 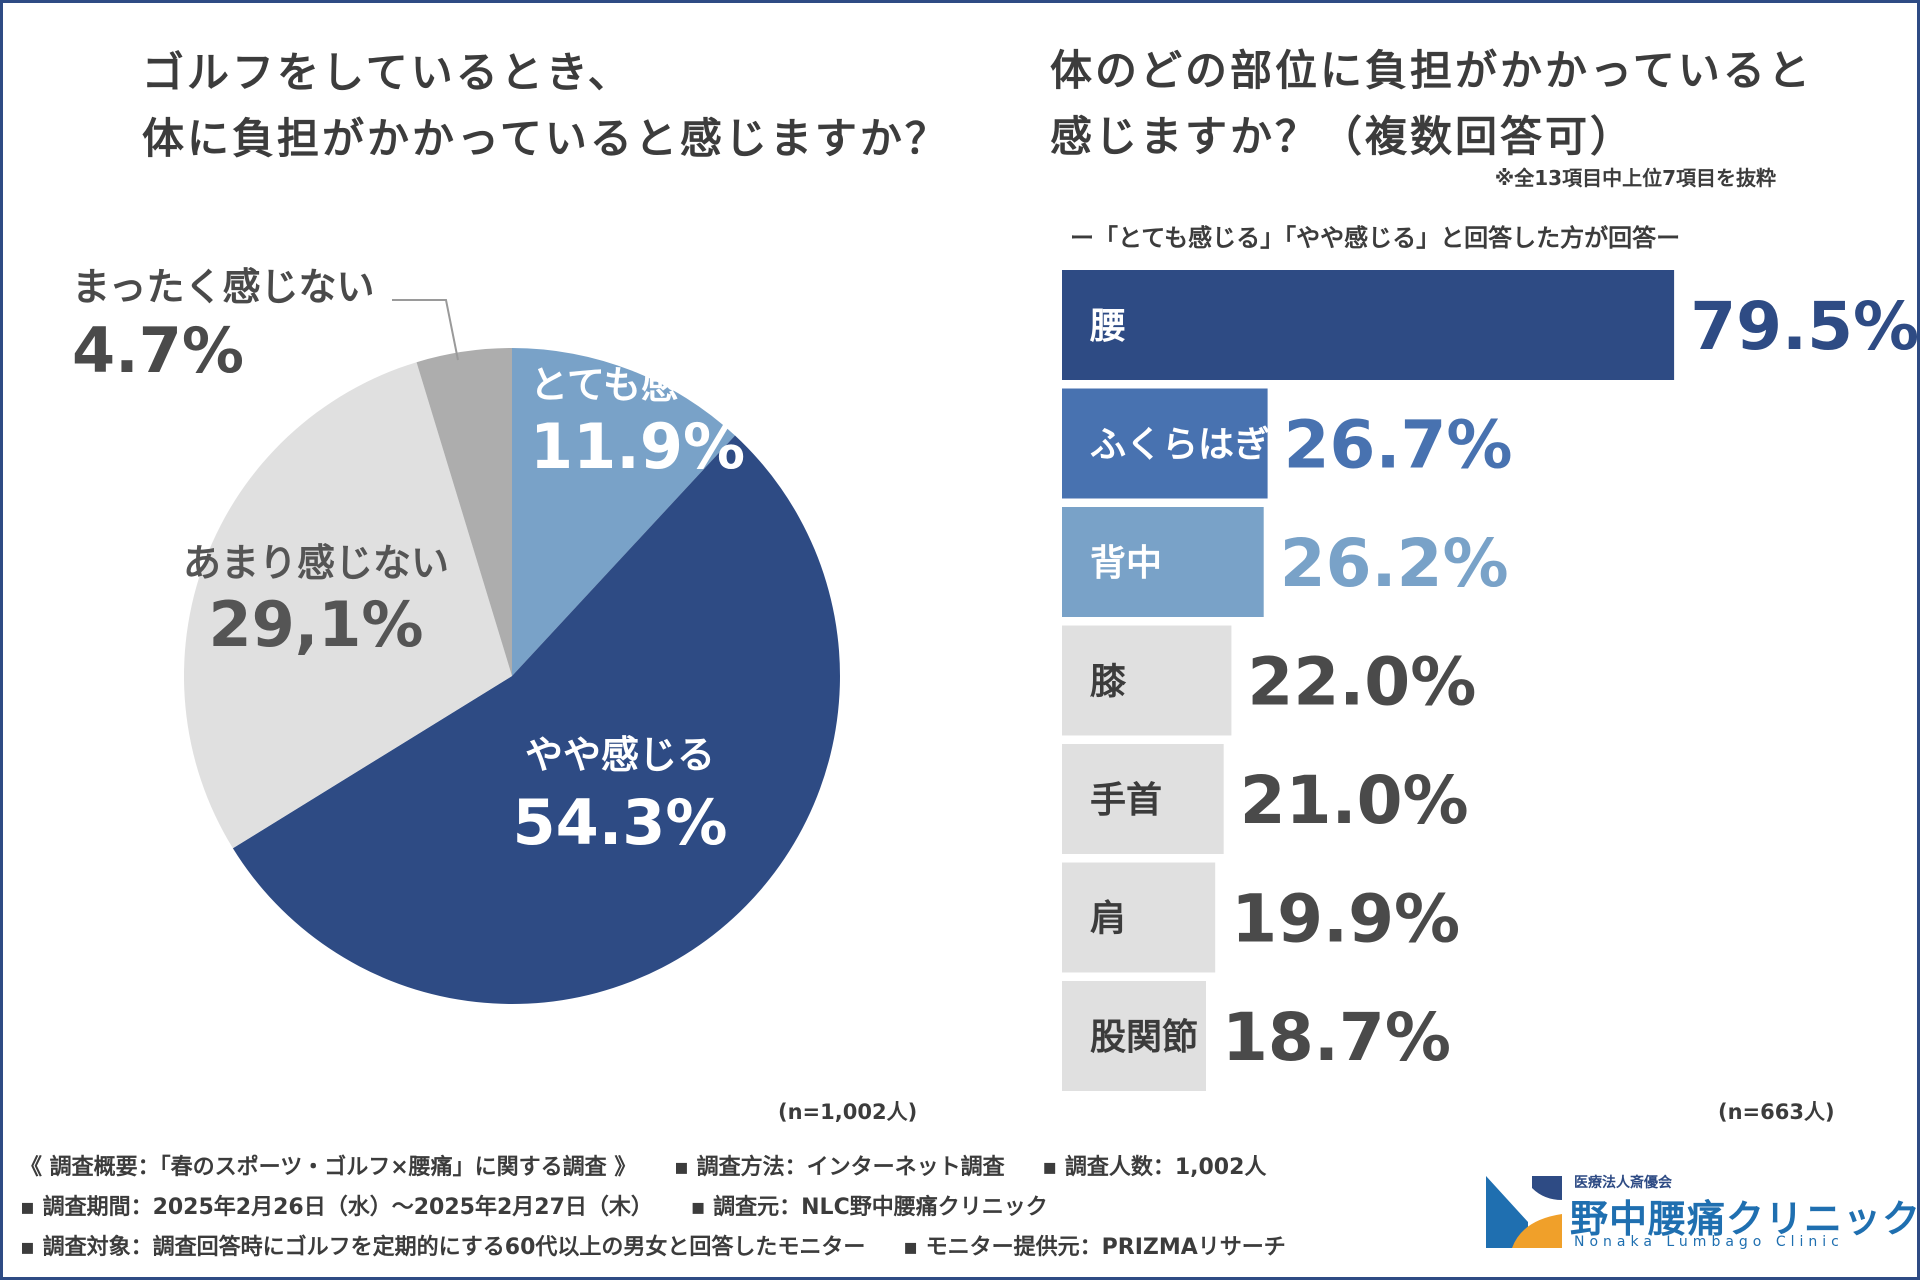 What do you see at coordinates (1635, 178) in the screenshot?
I see `bar-chart-note: ※全13項目中上位7項目を抜粋` at bounding box center [1635, 178].